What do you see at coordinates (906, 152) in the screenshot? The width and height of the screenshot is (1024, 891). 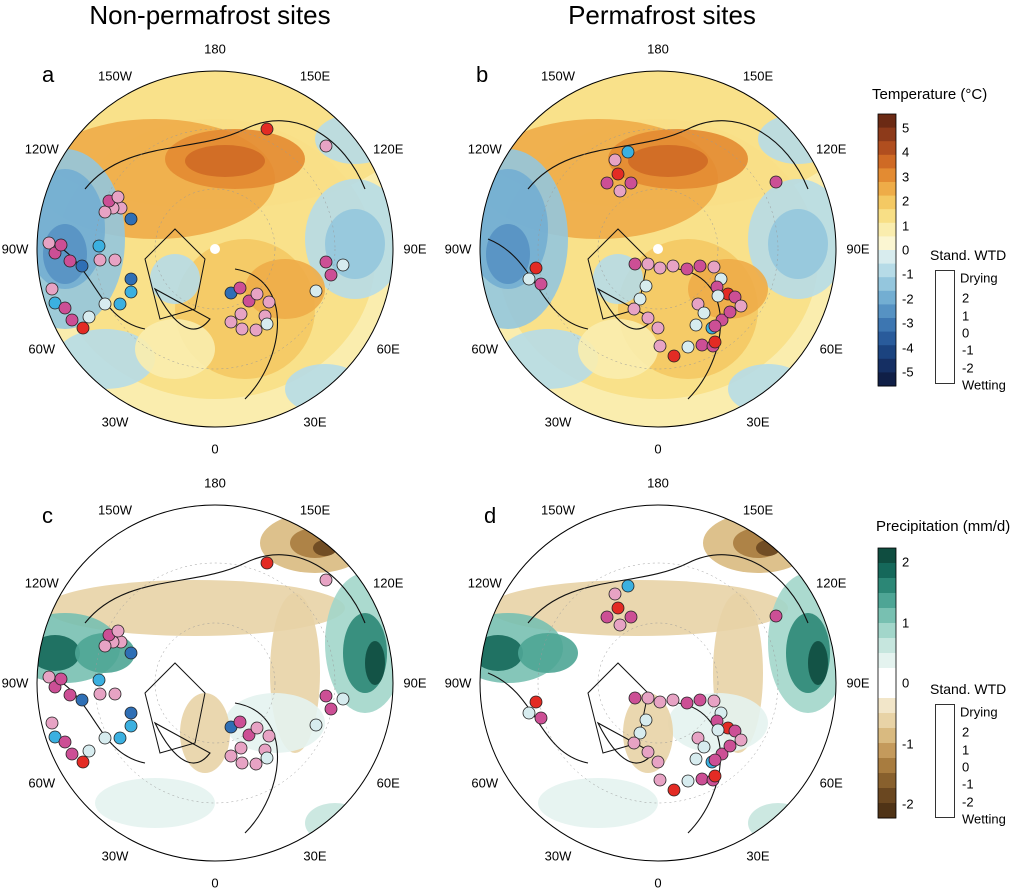 I see `temperature-tick: 4` at bounding box center [906, 152].